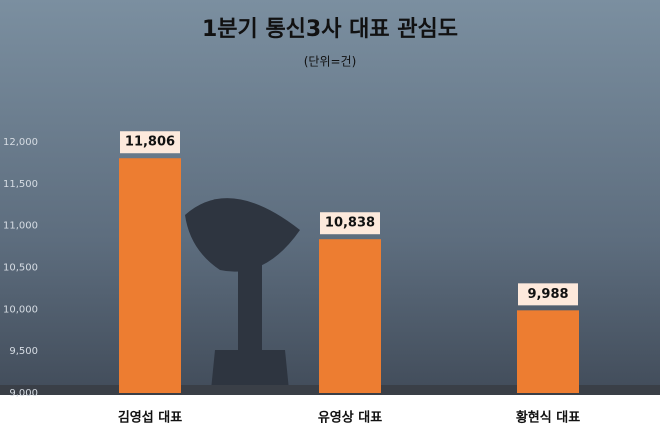  Describe the element at coordinates (330, 29) in the screenshot. I see `chart-title: 1분기 통신3사 대표 관심도` at that location.